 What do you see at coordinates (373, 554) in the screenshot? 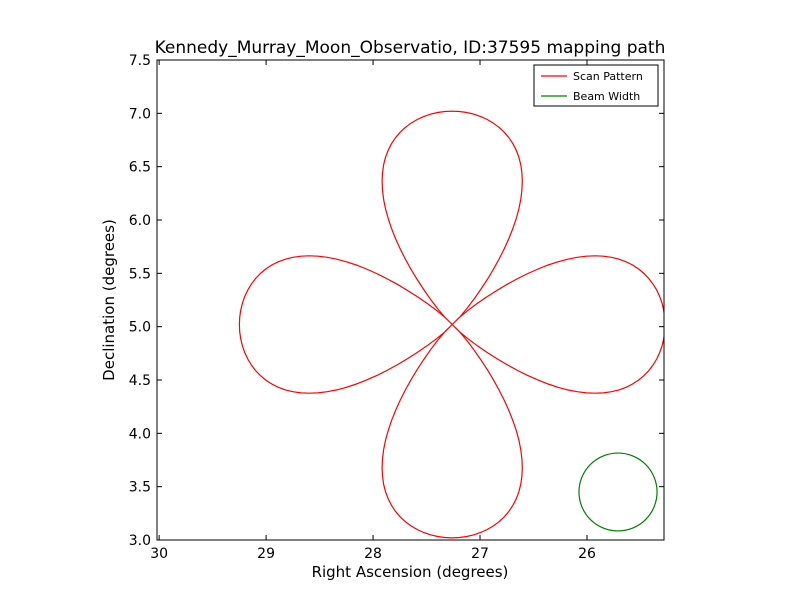
I see `x-tick-label: 28` at bounding box center [373, 554].